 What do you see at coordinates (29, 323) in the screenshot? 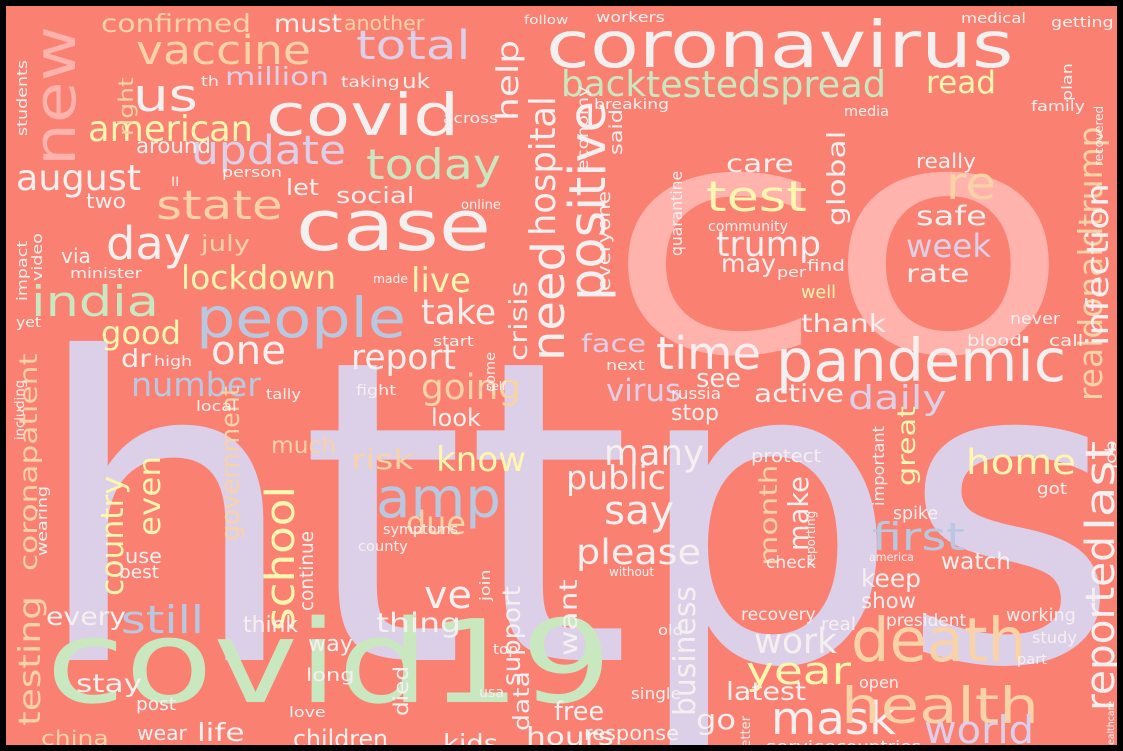
I see `word-yet: yet` at bounding box center [29, 323].